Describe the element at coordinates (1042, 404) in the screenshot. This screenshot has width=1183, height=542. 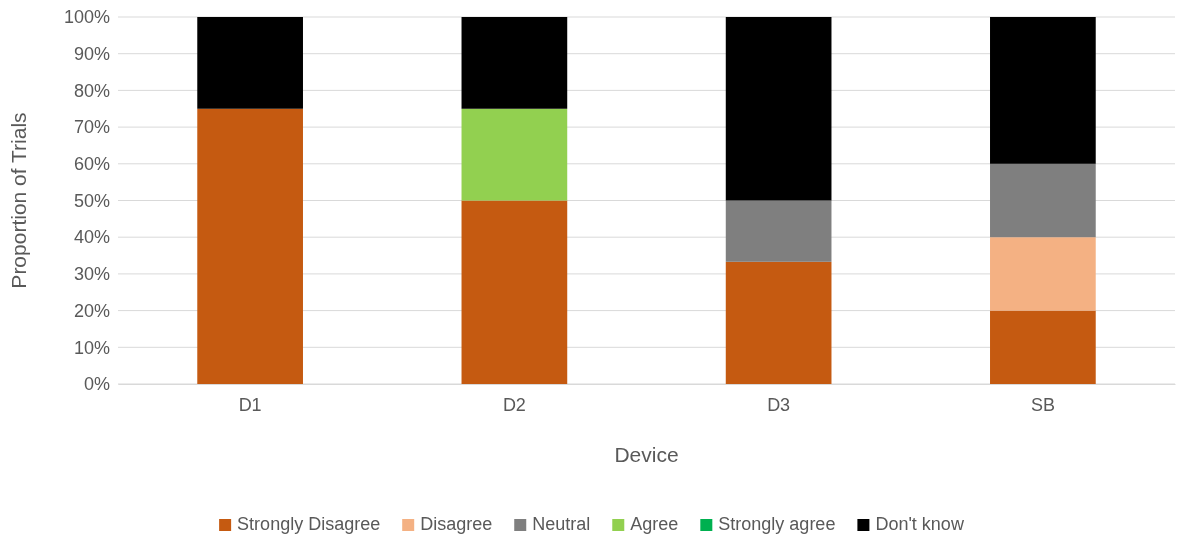
I see `x-tick-label: SB` at that location.